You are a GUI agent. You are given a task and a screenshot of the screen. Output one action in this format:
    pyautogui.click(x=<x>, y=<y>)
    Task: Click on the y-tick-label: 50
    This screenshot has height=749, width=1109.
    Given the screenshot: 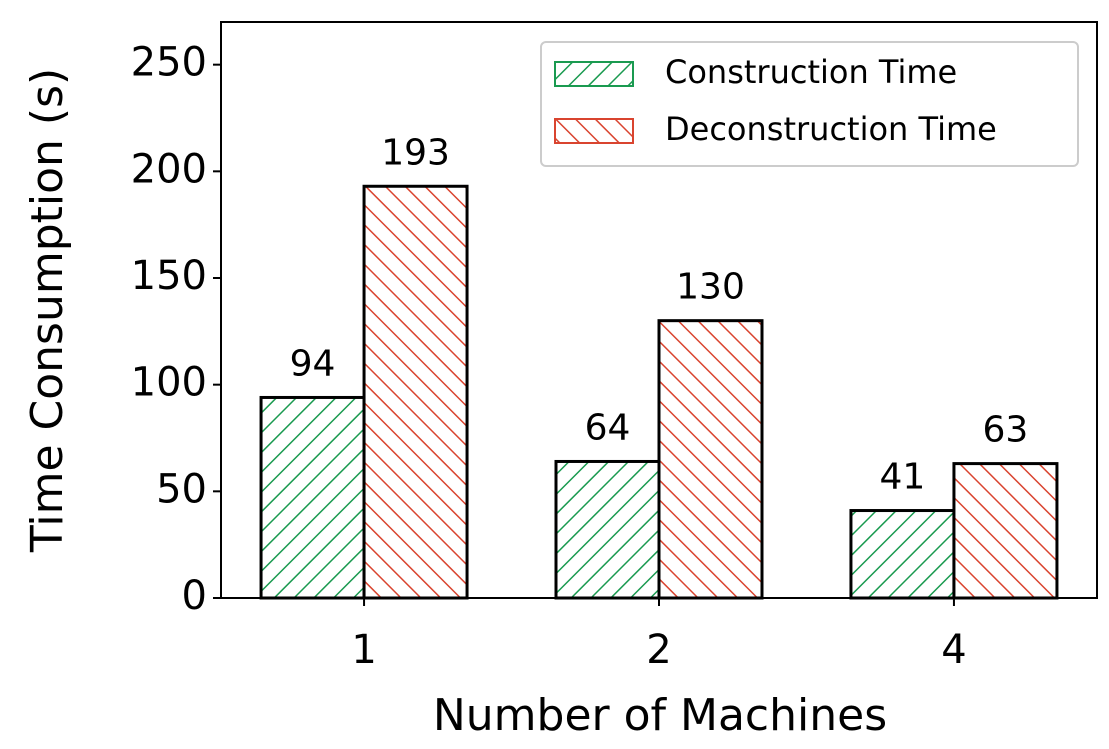 What is the action you would take?
    pyautogui.click(x=181, y=489)
    